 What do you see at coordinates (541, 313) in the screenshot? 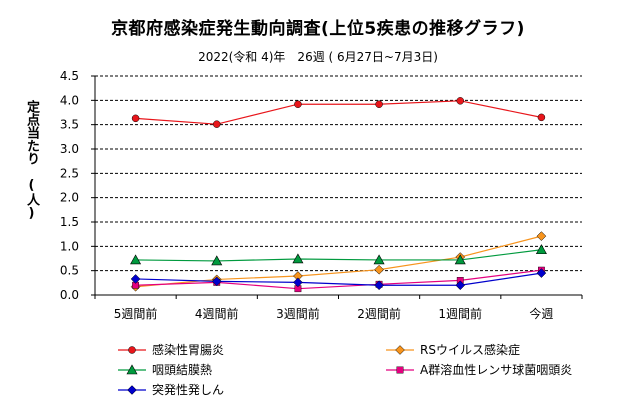
I see `x-tick-label: 今週` at bounding box center [541, 313].